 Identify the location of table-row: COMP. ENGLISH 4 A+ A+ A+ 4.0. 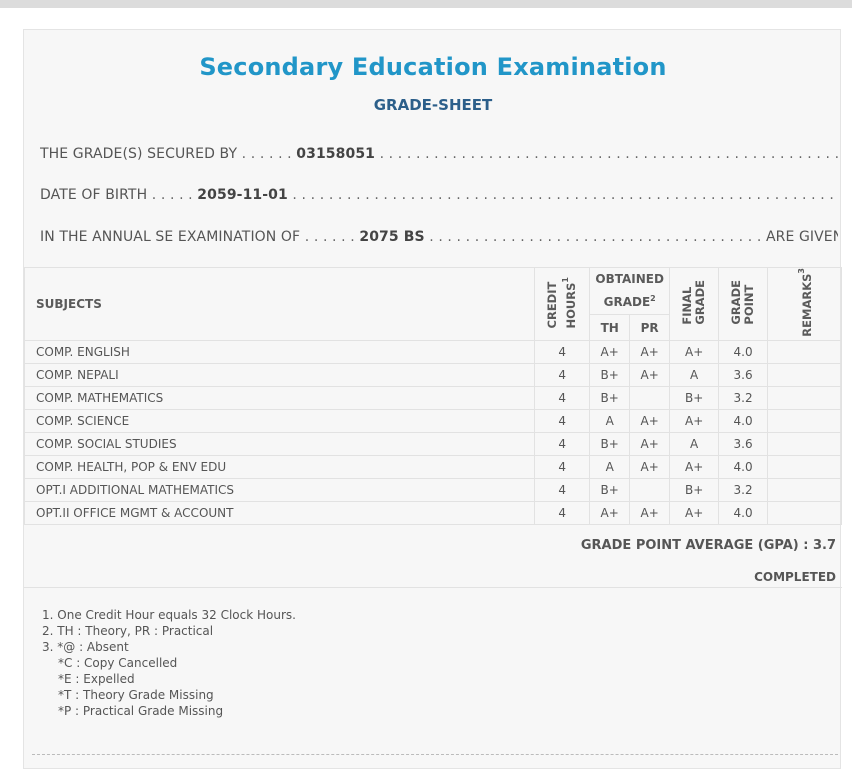
(432, 351).